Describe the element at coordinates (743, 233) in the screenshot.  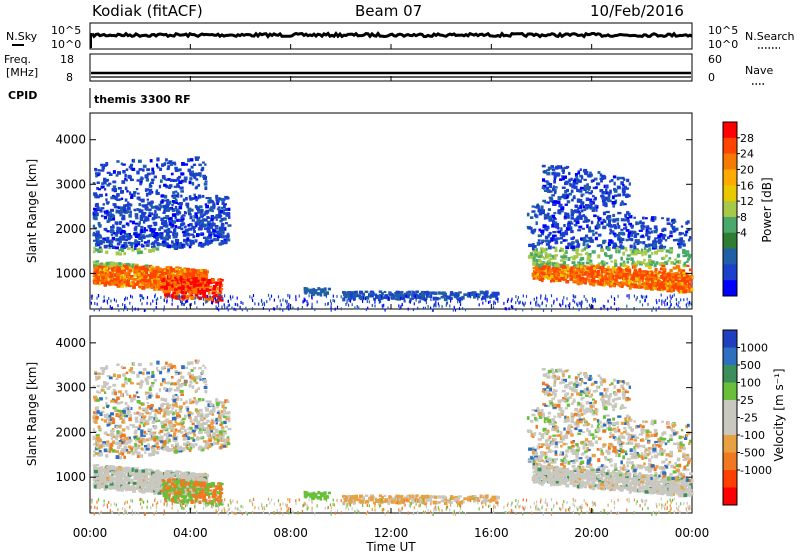
I see `colorbar-tick-label: 4` at that location.